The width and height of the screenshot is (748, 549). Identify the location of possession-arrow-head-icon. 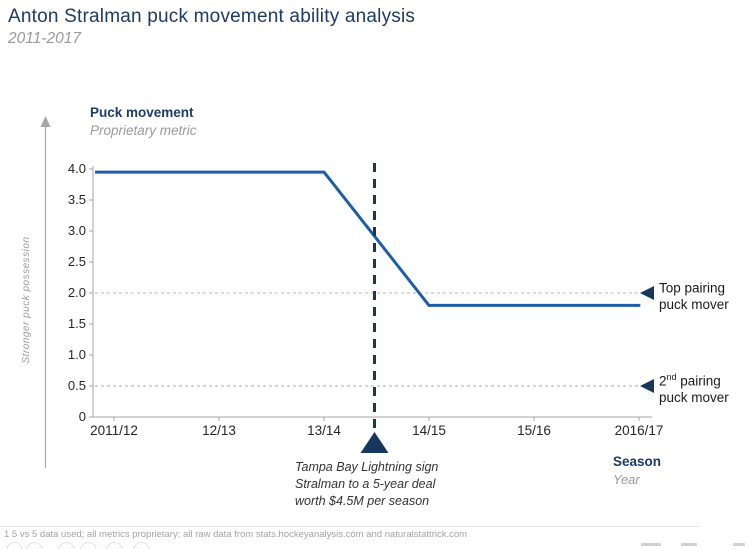
(45, 121).